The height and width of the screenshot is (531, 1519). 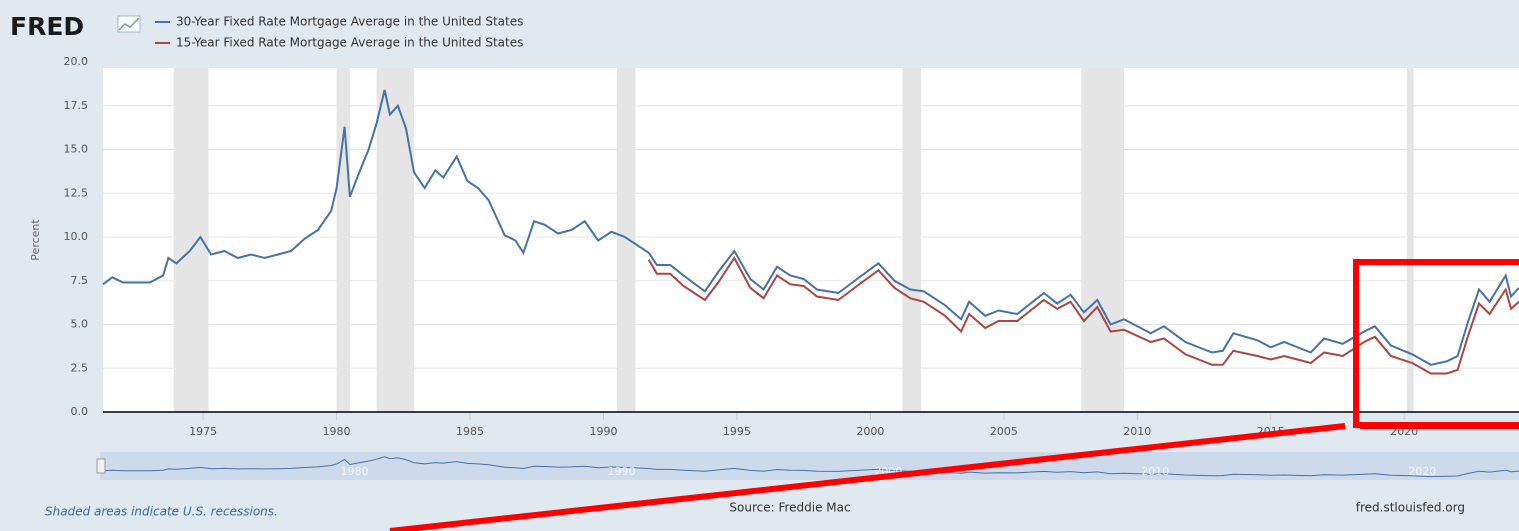 What do you see at coordinates (355, 471) in the screenshot?
I see `navigator-tick-label: 1980` at bounding box center [355, 471].